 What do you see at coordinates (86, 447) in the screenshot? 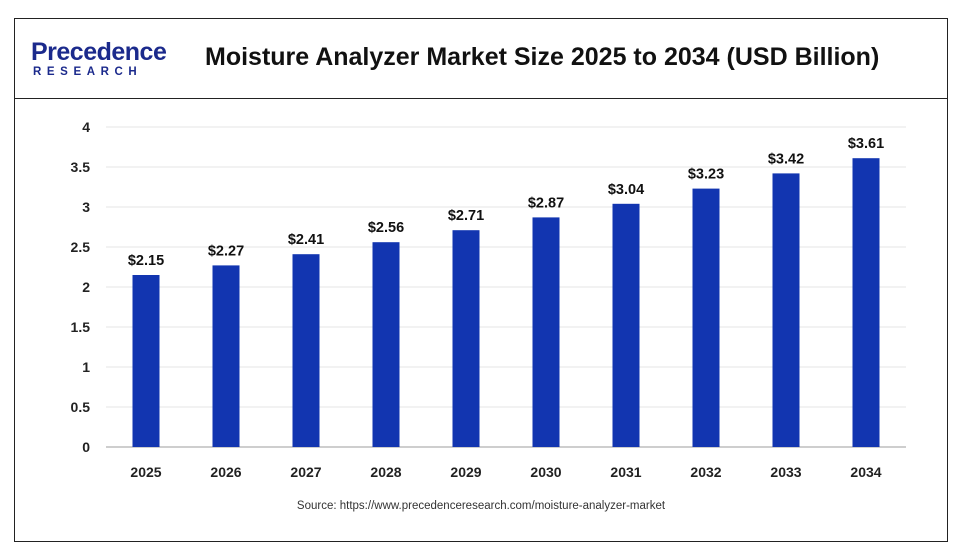
I see `y-tick-label: 0` at bounding box center [86, 447].